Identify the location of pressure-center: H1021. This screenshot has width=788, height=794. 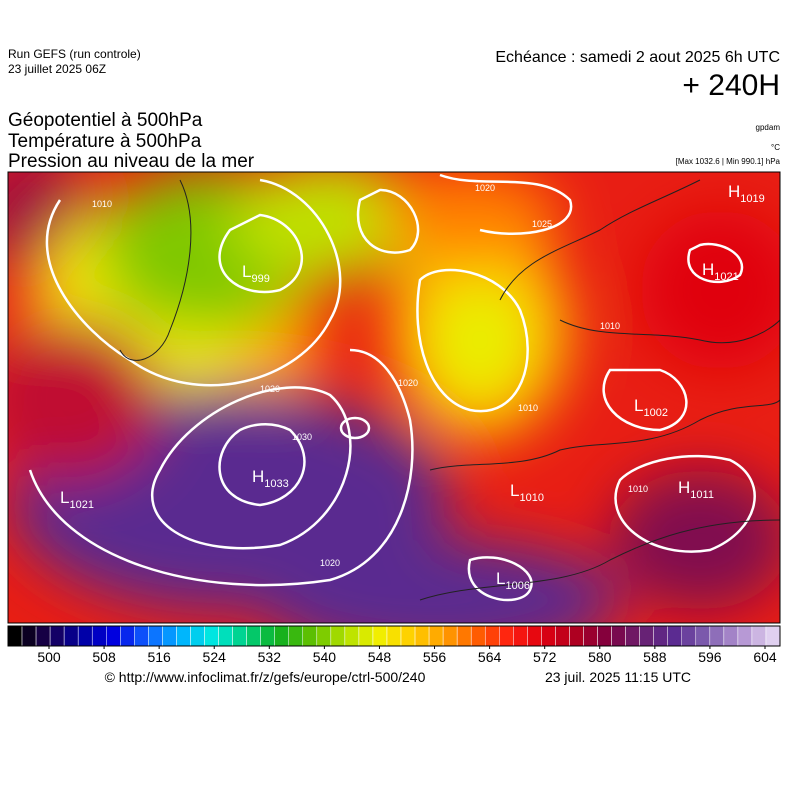
(720, 271).